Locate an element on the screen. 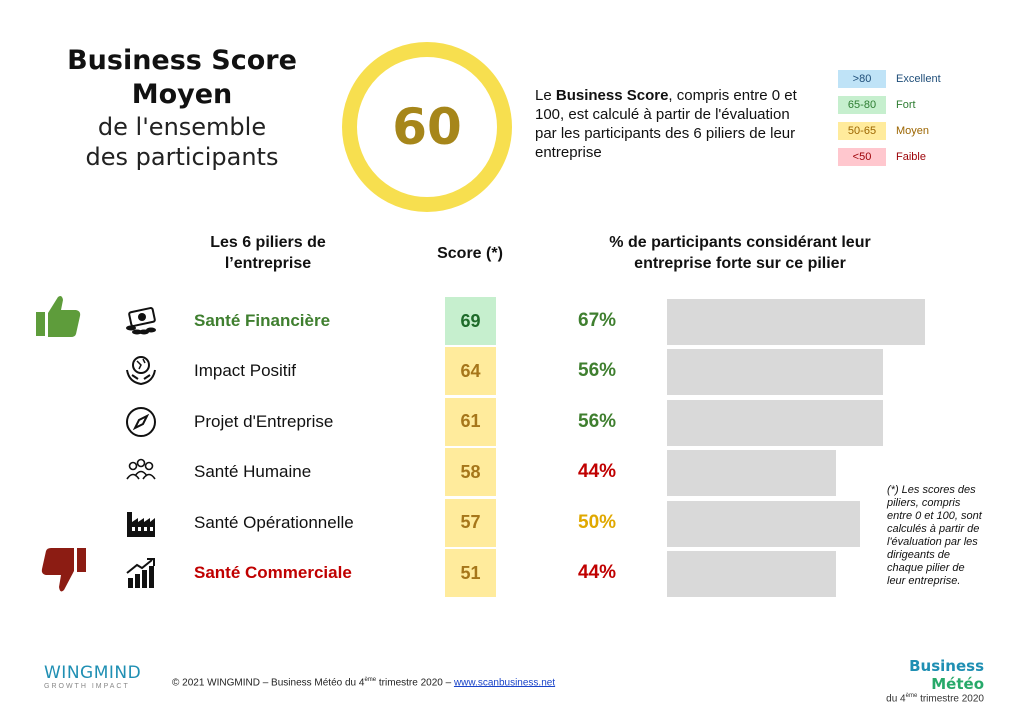 The width and height of the screenshot is (1024, 709). thumbs-down-icon is located at coordinates (63, 570).